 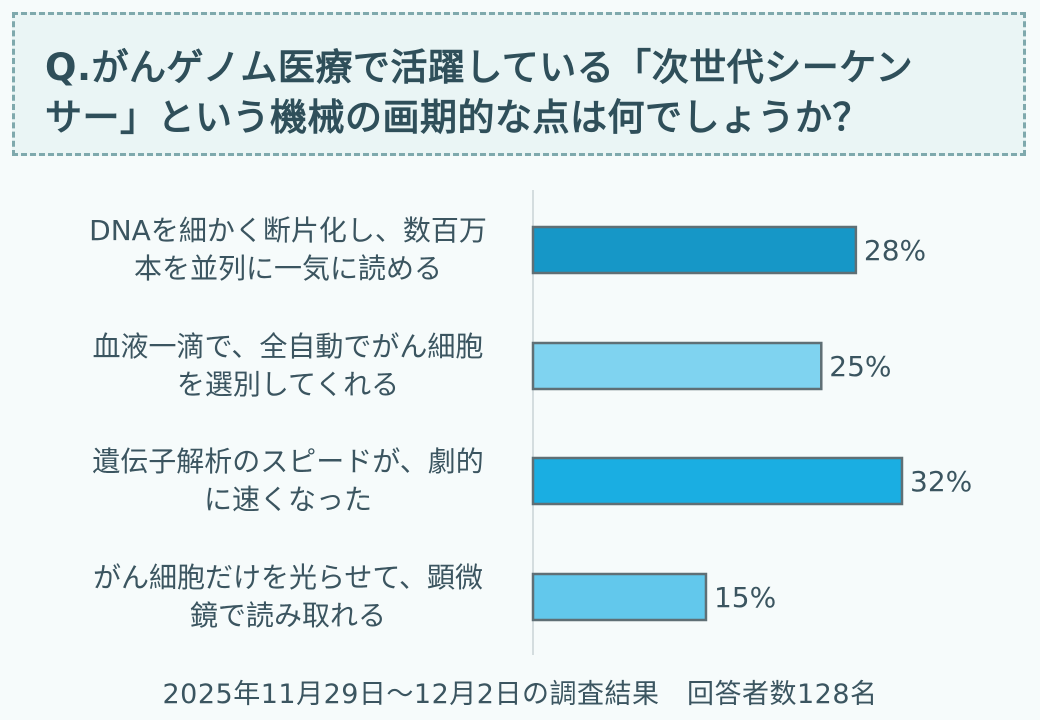 What do you see at coordinates (520, 694) in the screenshot?
I see `survey-footer: 2025年11月29日〜12月2日の調査結果 回答者数128名` at bounding box center [520, 694].